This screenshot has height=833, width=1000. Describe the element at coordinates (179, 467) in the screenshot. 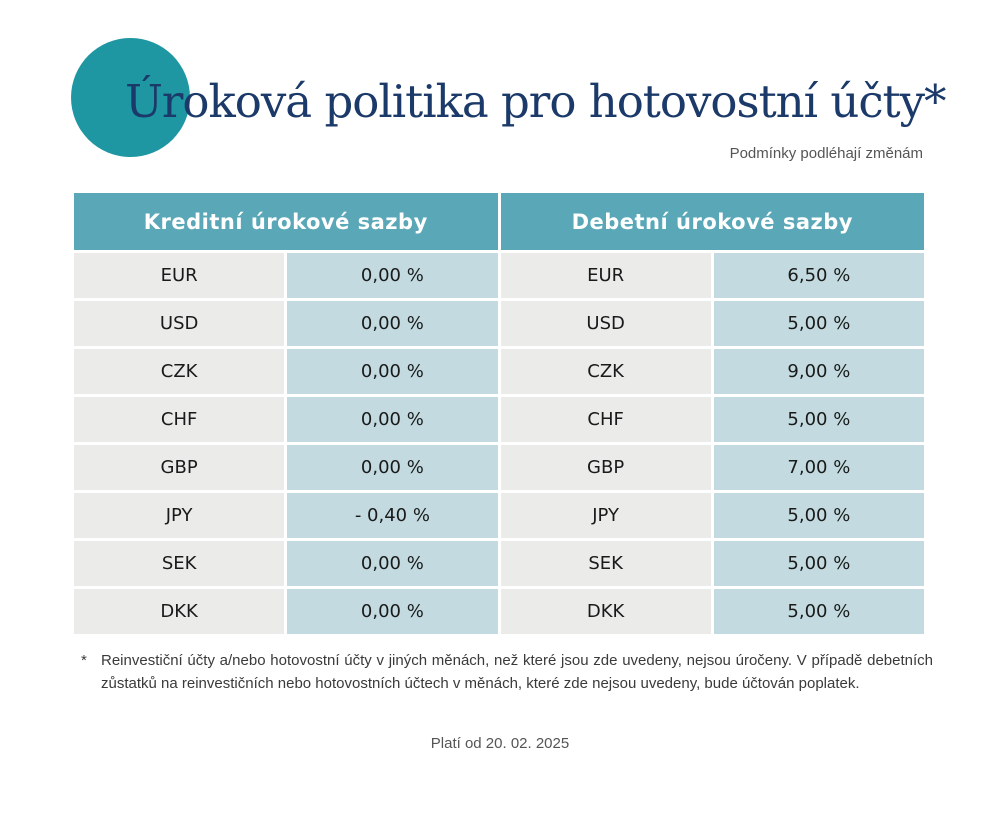

I see `credit-currency: GBP` at that location.